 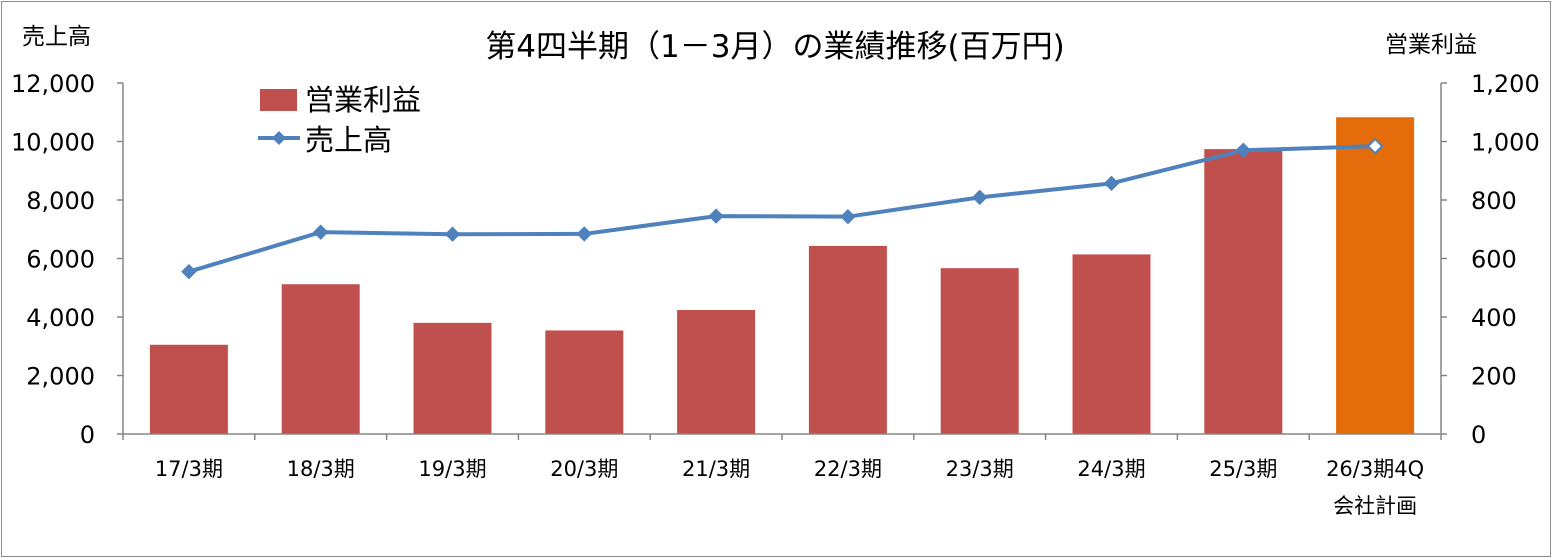 I want to click on right-tick-label: 1,000, so click(x=1505, y=143).